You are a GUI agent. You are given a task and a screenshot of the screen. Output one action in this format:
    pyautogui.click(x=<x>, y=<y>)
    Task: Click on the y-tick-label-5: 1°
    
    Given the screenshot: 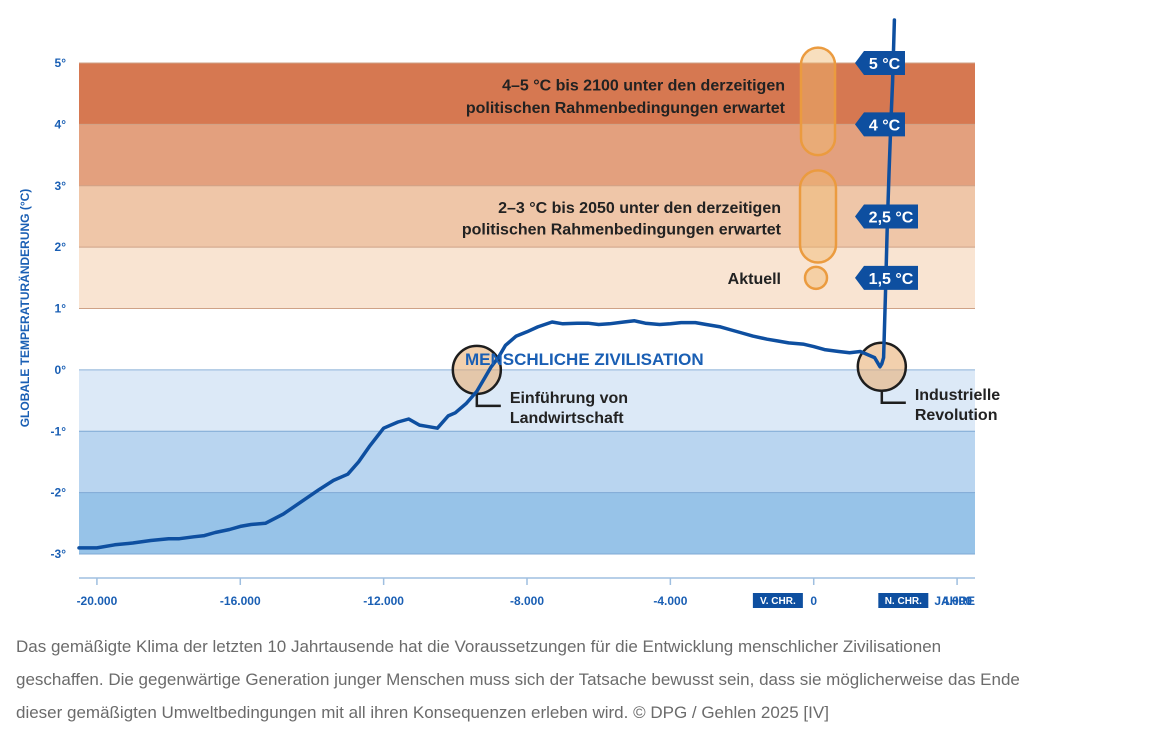 What is the action you would take?
    pyautogui.click(x=61, y=309)
    